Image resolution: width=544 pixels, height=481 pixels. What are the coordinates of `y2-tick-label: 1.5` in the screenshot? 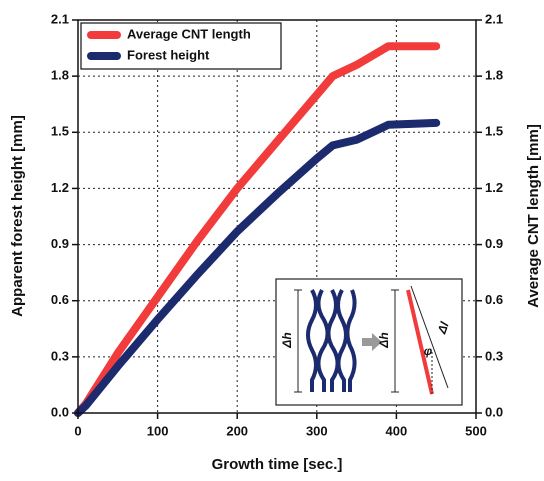 It's located at (494, 131).